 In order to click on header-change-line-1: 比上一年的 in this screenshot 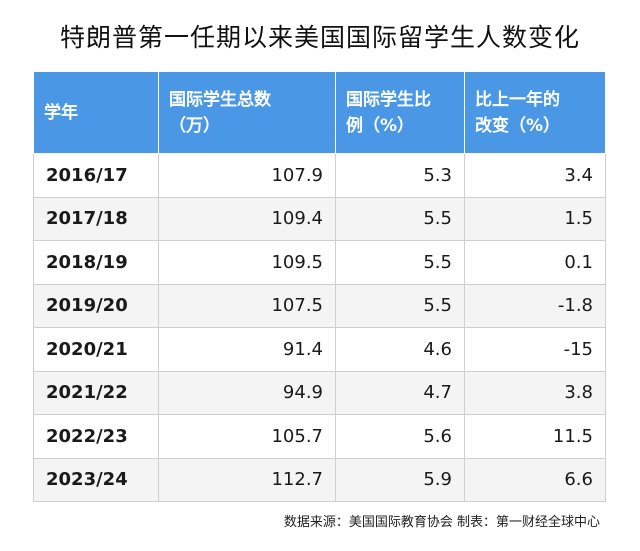, I will do `click(517, 99)`.